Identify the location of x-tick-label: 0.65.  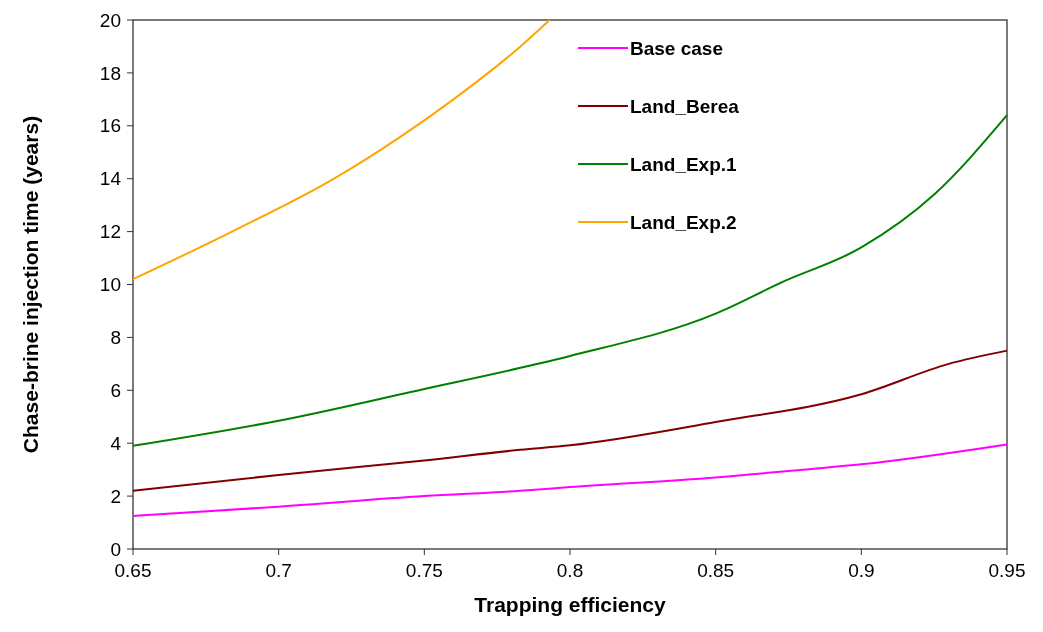
(133, 570).